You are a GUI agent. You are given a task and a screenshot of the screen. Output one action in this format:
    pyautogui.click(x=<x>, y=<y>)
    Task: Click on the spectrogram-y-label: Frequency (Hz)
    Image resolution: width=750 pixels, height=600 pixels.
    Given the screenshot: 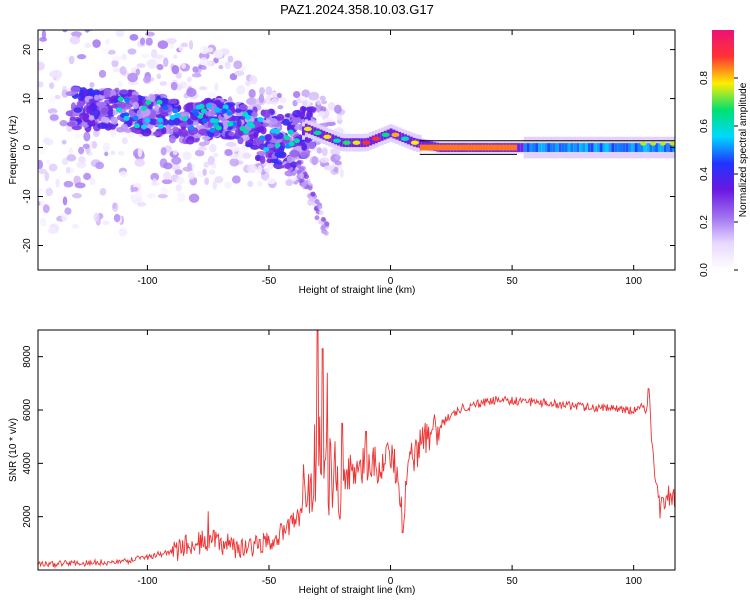 What is the action you would take?
    pyautogui.click(x=13, y=150)
    